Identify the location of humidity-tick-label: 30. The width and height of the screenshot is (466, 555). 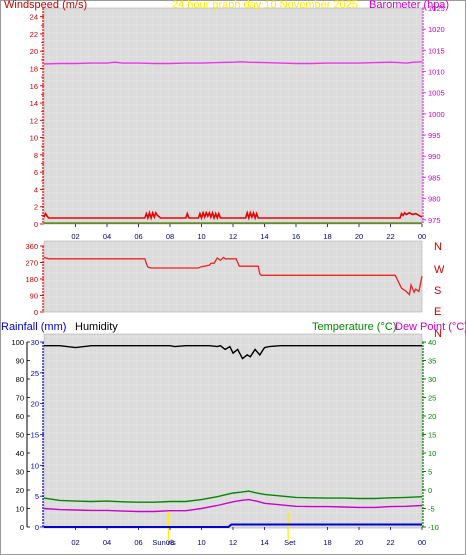
(20, 472).